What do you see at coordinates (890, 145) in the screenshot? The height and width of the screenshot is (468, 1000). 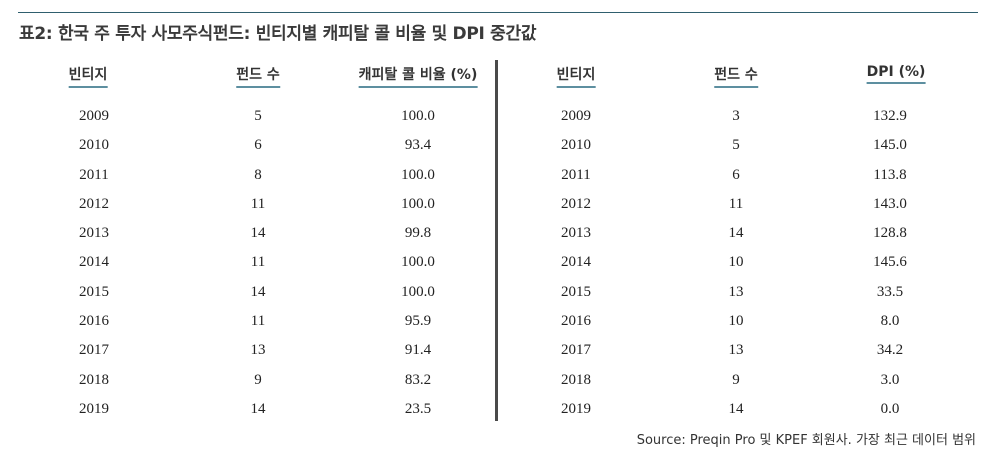 I see `cell-value: 145.0` at bounding box center [890, 145].